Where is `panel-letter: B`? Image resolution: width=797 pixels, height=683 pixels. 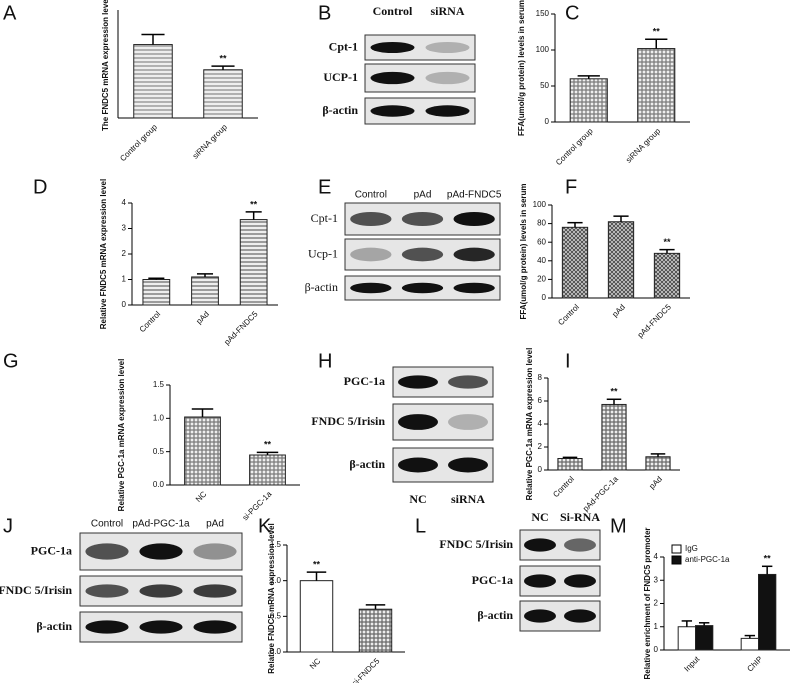 panel-letter: B is located at coordinates (324, 13).